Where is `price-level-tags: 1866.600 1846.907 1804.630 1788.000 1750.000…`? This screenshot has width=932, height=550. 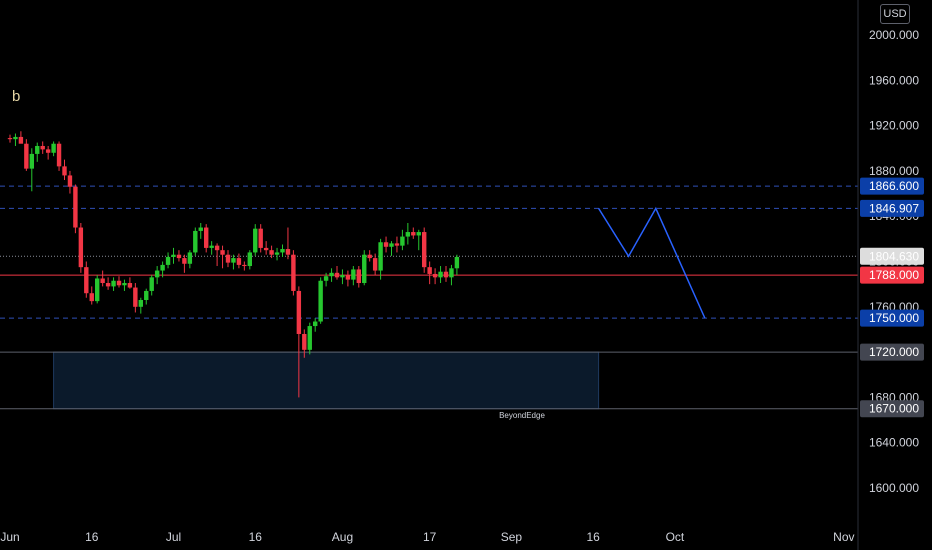
price-level-tags: 1866.600 1846.907 1804.630 1788.000 1750.000… is located at coordinates (892, 297).